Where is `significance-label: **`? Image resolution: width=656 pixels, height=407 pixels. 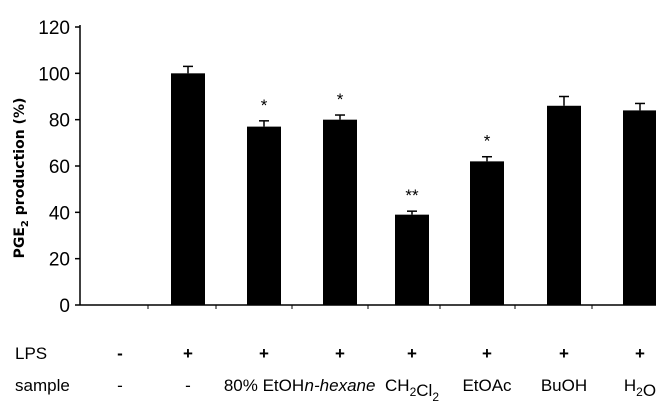 significance-label: ** is located at coordinates (412, 195).